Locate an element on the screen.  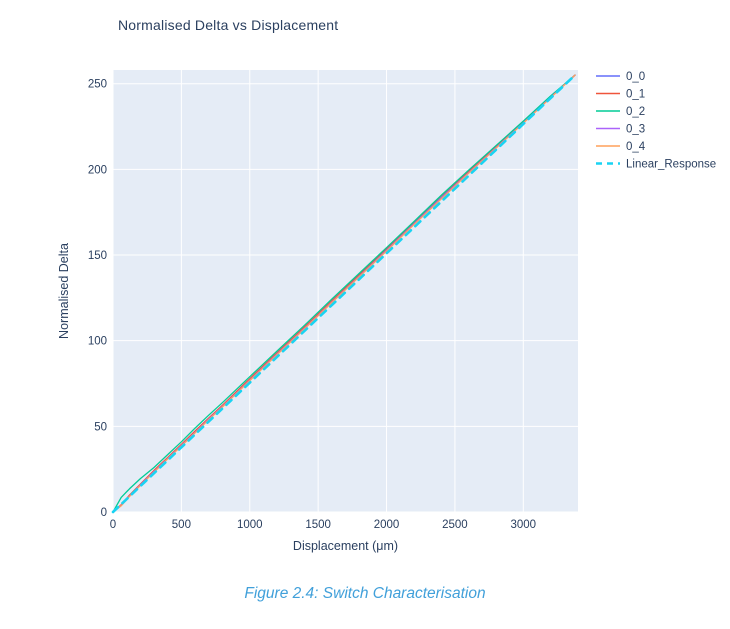
legend-label: 0_3 is located at coordinates (635, 130).